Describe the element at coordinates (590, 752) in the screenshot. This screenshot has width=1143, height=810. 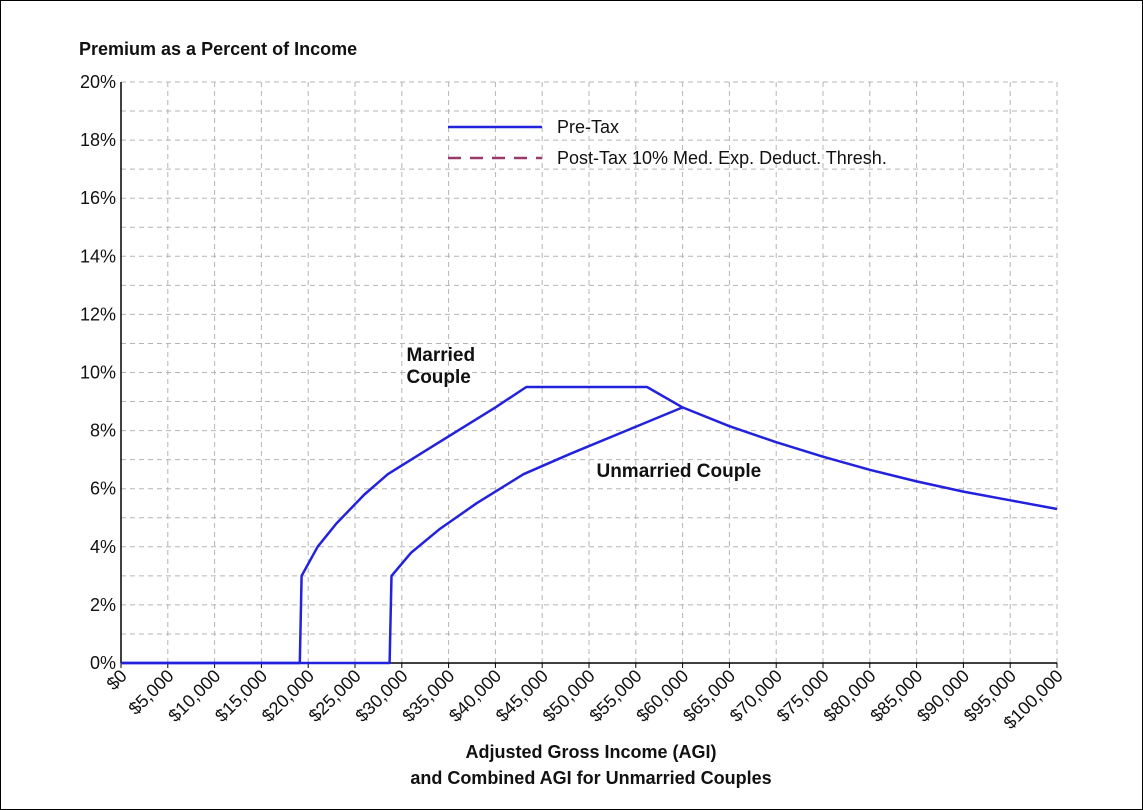
I see `x-axis-label-line1: Adjusted Gross Income (AGI)` at that location.